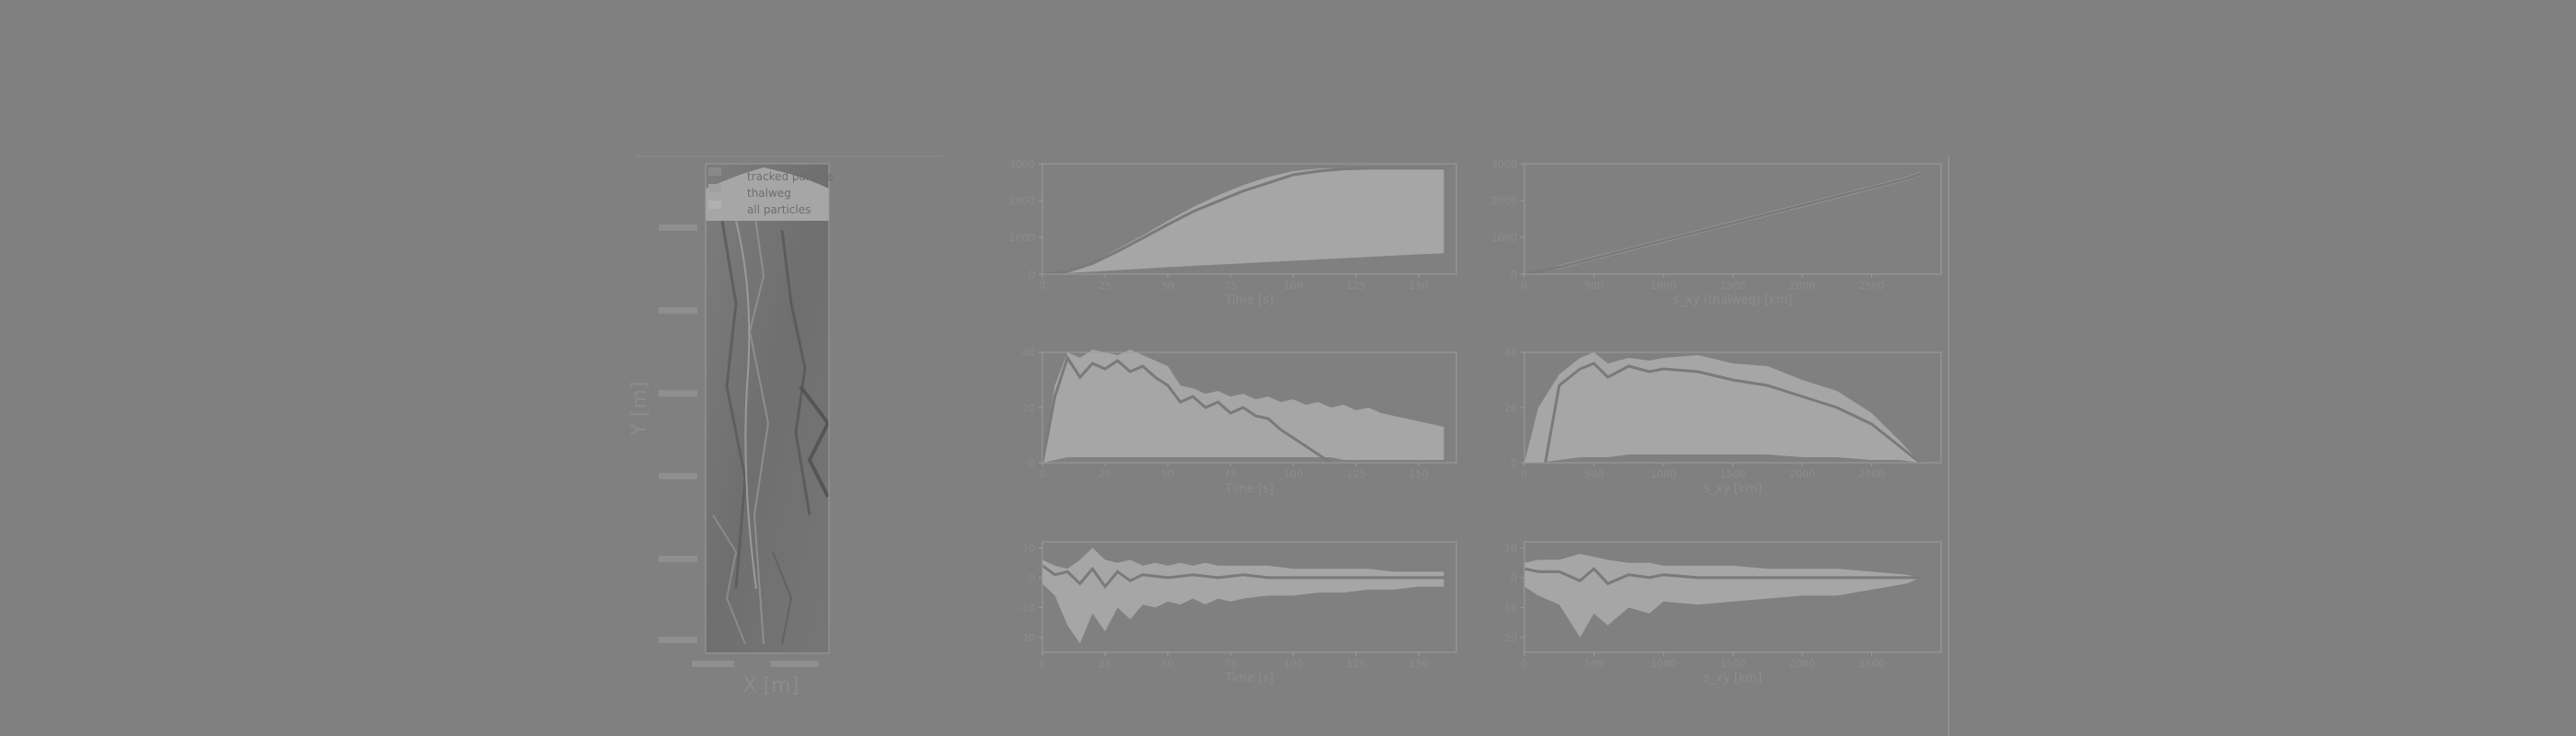 The width and height of the screenshot is (2576, 736). What do you see at coordinates (1722, 596) in the screenshot?
I see `p6-range-band` at bounding box center [1722, 596].